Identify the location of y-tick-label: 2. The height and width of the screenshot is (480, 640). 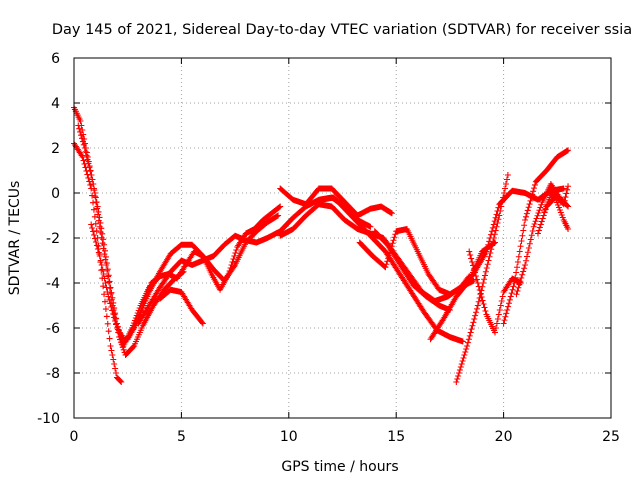
(55, 149).